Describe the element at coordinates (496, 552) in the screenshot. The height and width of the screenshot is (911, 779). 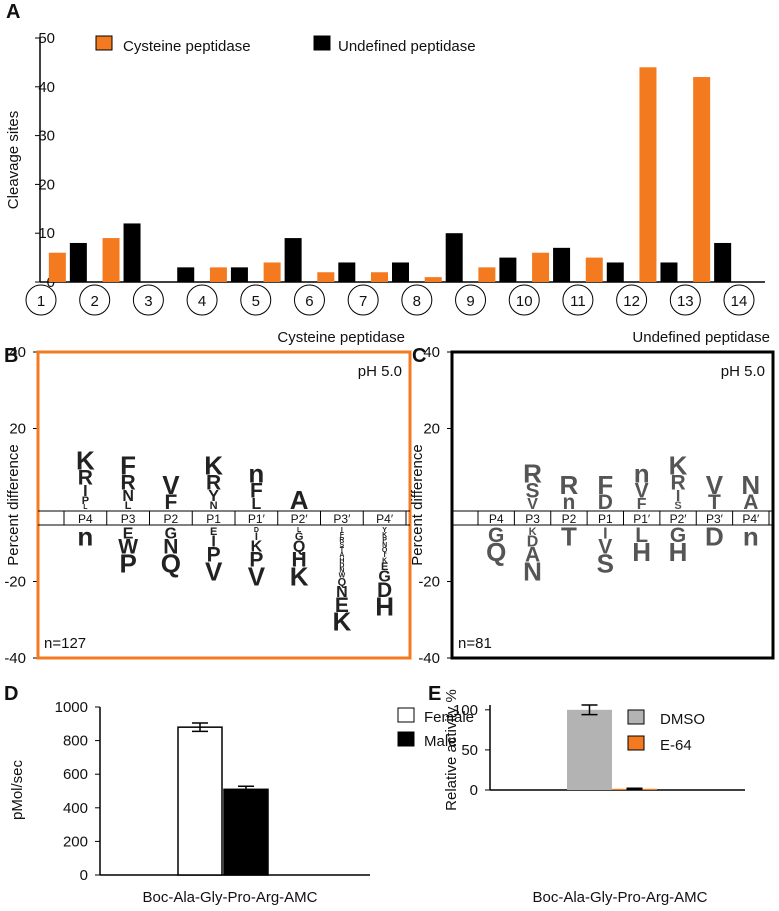
I see `logo-letter: Q` at that location.